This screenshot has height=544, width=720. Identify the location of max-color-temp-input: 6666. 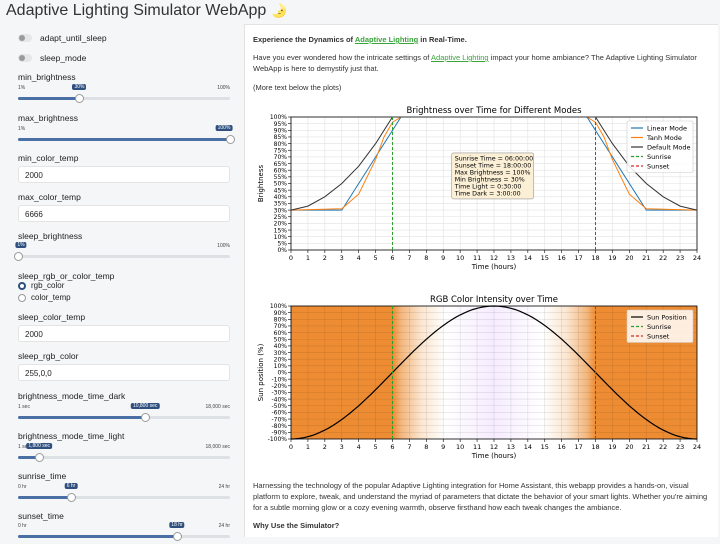
(124, 213).